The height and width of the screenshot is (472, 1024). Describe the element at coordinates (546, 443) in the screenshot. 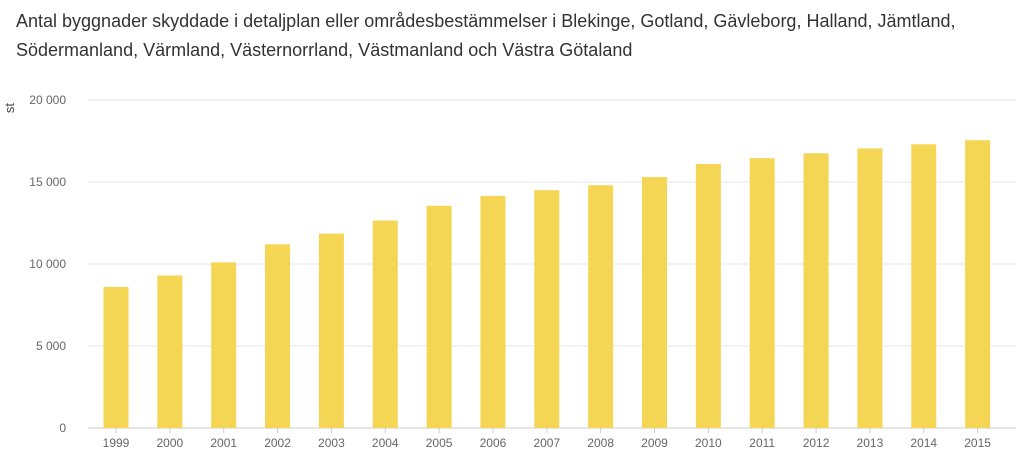

I see `x-tick-label: 2007` at that location.